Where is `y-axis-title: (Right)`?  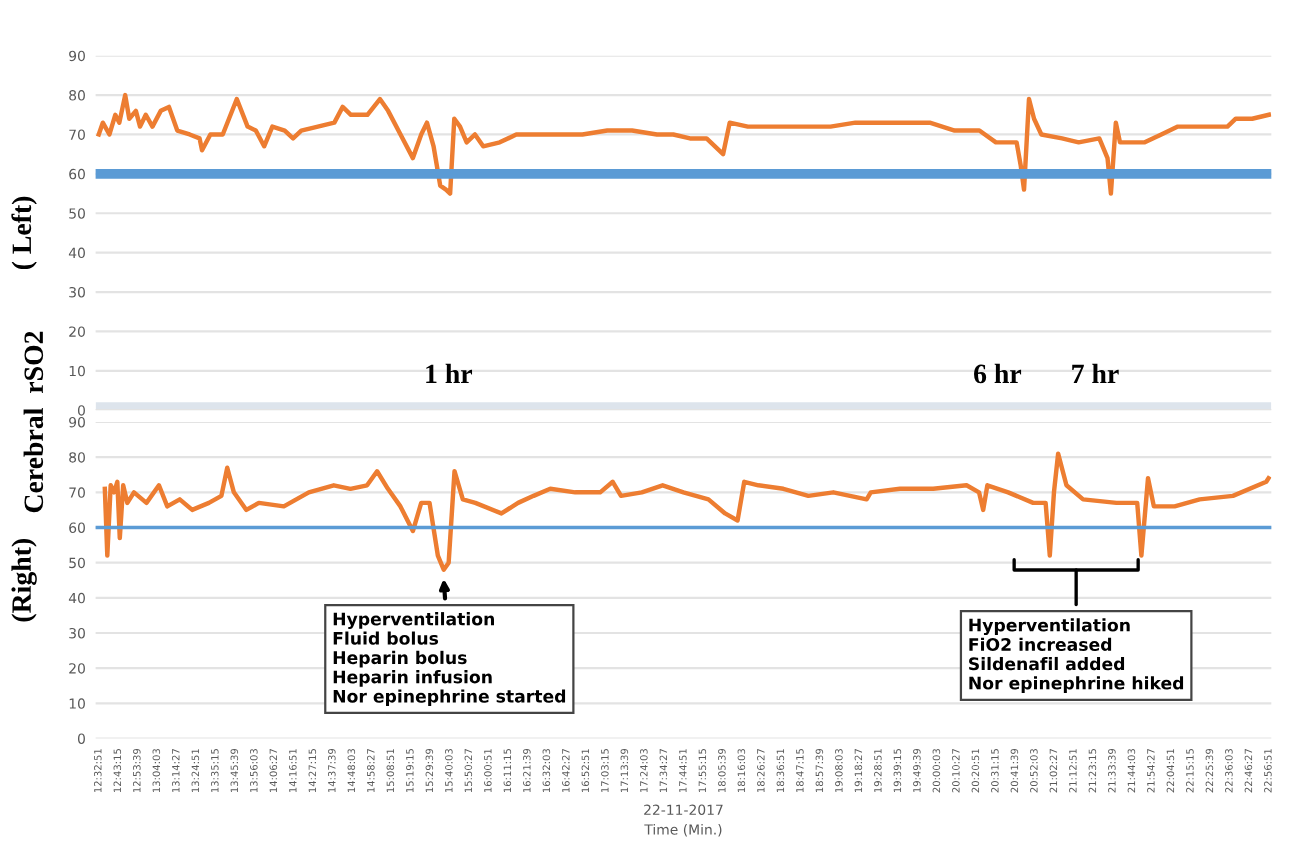 y-axis-title: (Right) is located at coordinates (24, 580).